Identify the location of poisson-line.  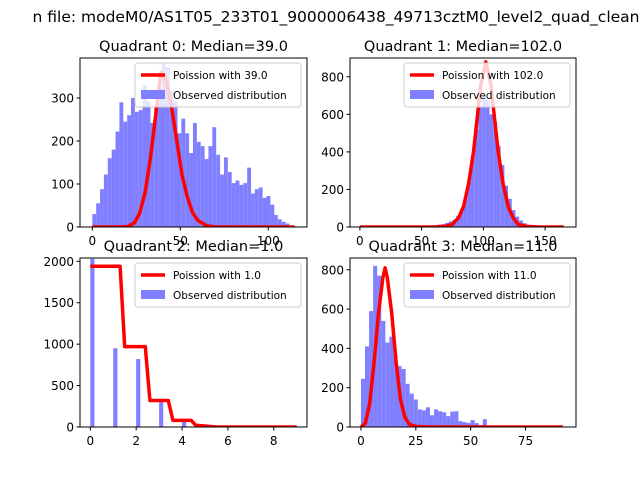
(461, 143).